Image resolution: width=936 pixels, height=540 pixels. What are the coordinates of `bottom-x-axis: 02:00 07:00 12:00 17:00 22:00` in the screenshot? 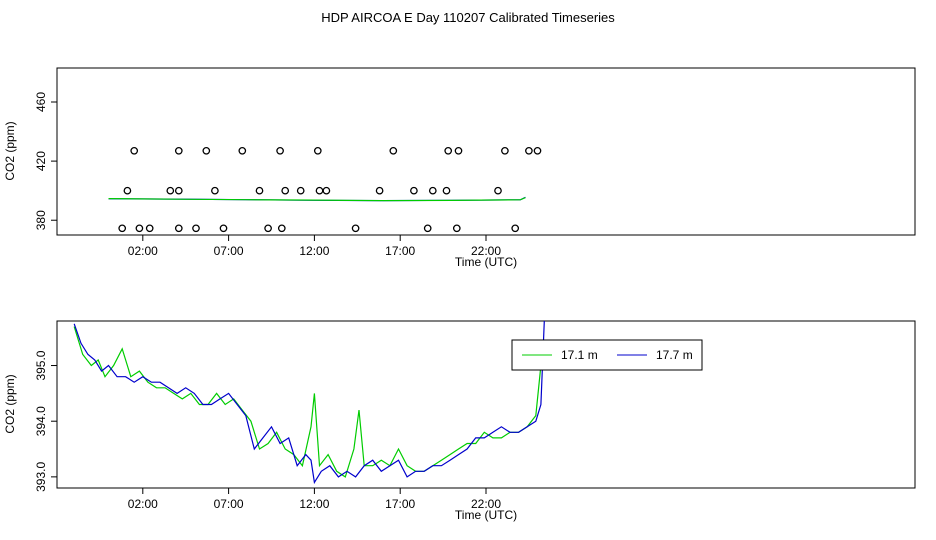 It's located at (314, 499).